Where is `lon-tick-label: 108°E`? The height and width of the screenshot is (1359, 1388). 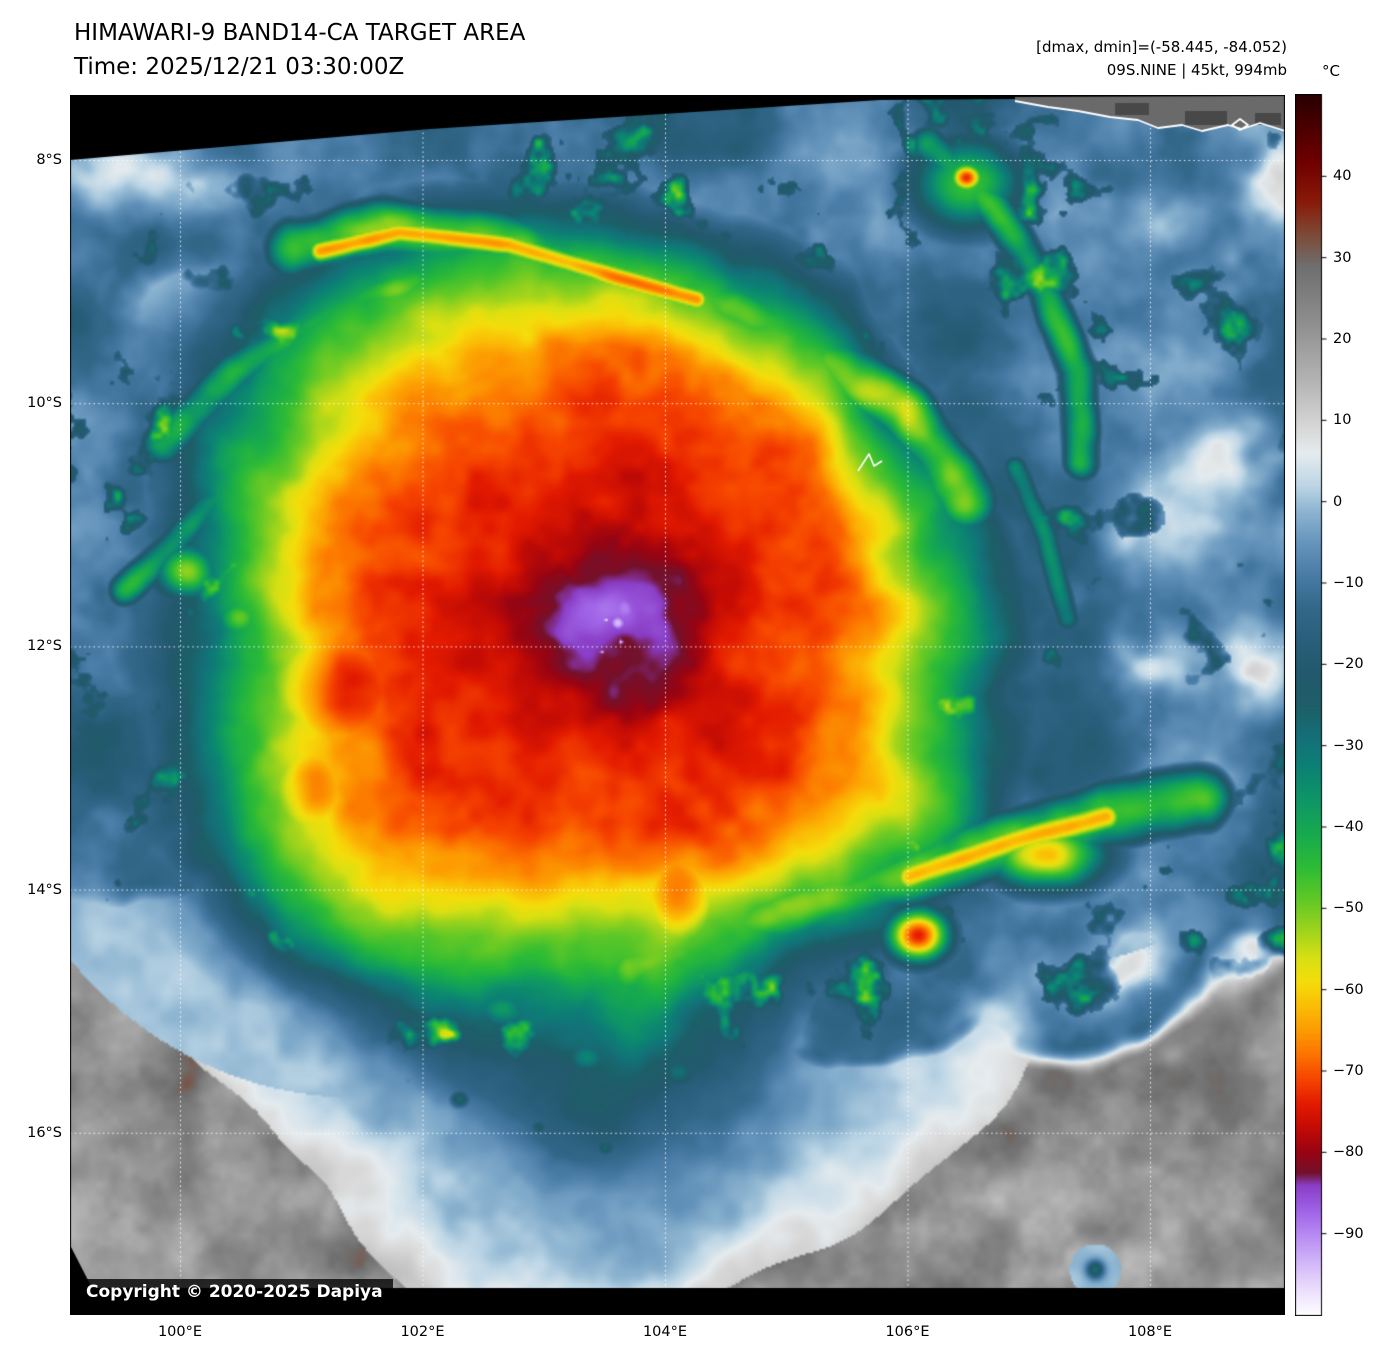
lon-tick-label: 108°E is located at coordinates (1150, 1332).